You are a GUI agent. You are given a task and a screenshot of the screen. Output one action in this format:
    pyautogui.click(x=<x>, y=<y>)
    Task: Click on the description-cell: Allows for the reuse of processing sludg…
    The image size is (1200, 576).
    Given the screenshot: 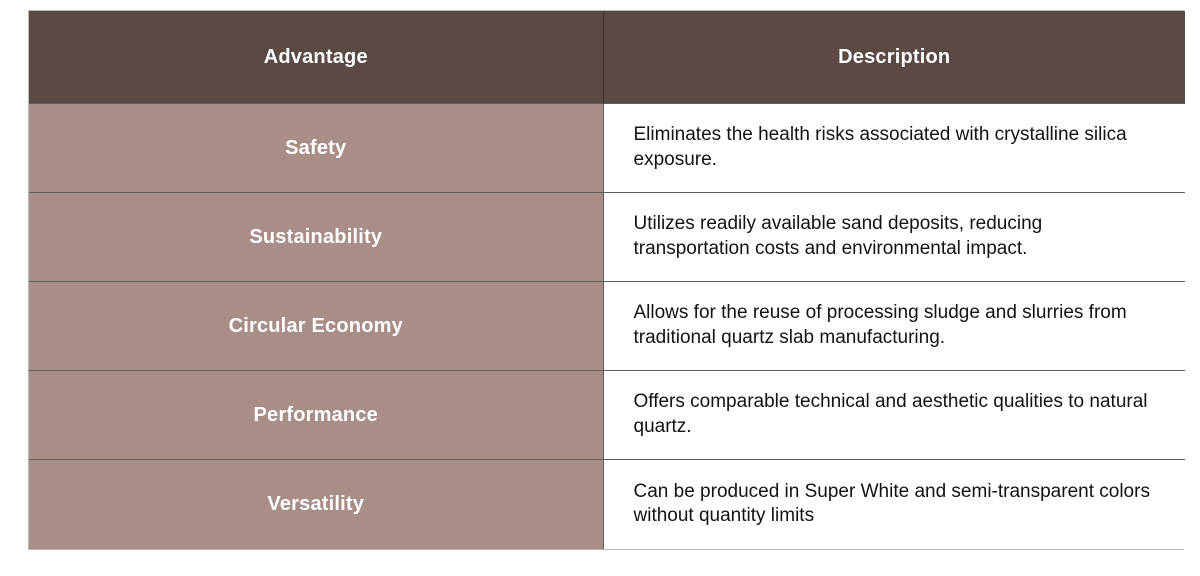 What is the action you would take?
    pyautogui.click(x=893, y=326)
    